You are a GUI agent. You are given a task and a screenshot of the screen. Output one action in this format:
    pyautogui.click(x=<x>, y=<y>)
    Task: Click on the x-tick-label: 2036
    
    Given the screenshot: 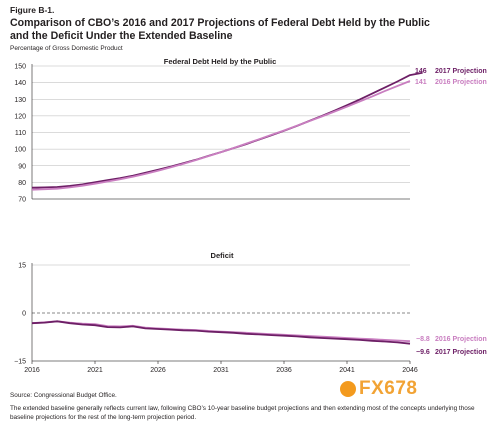 What is the action you would take?
    pyautogui.click(x=284, y=370)
    